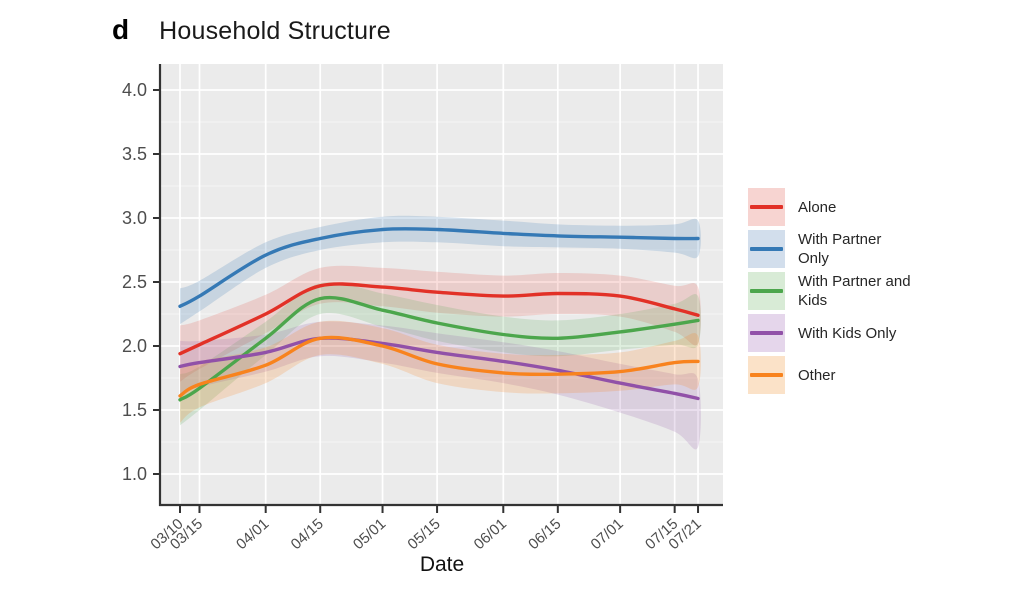 This screenshot has height=594, width=1024. I want to click on legend-item-with-partner-and-kids: With Partner and Kids, so click(832, 291).